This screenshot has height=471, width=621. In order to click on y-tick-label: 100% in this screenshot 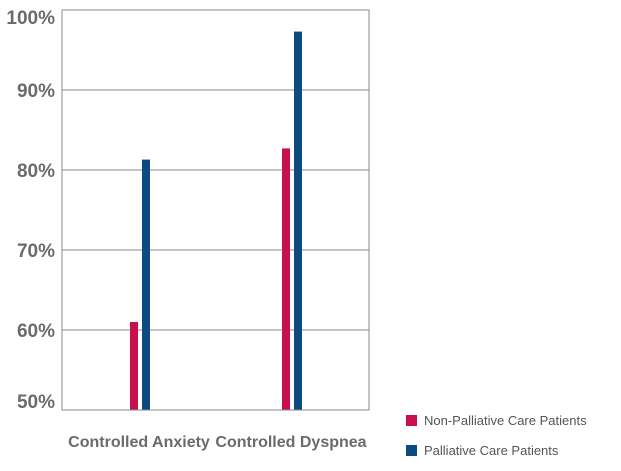, I will do `click(30, 18)`.